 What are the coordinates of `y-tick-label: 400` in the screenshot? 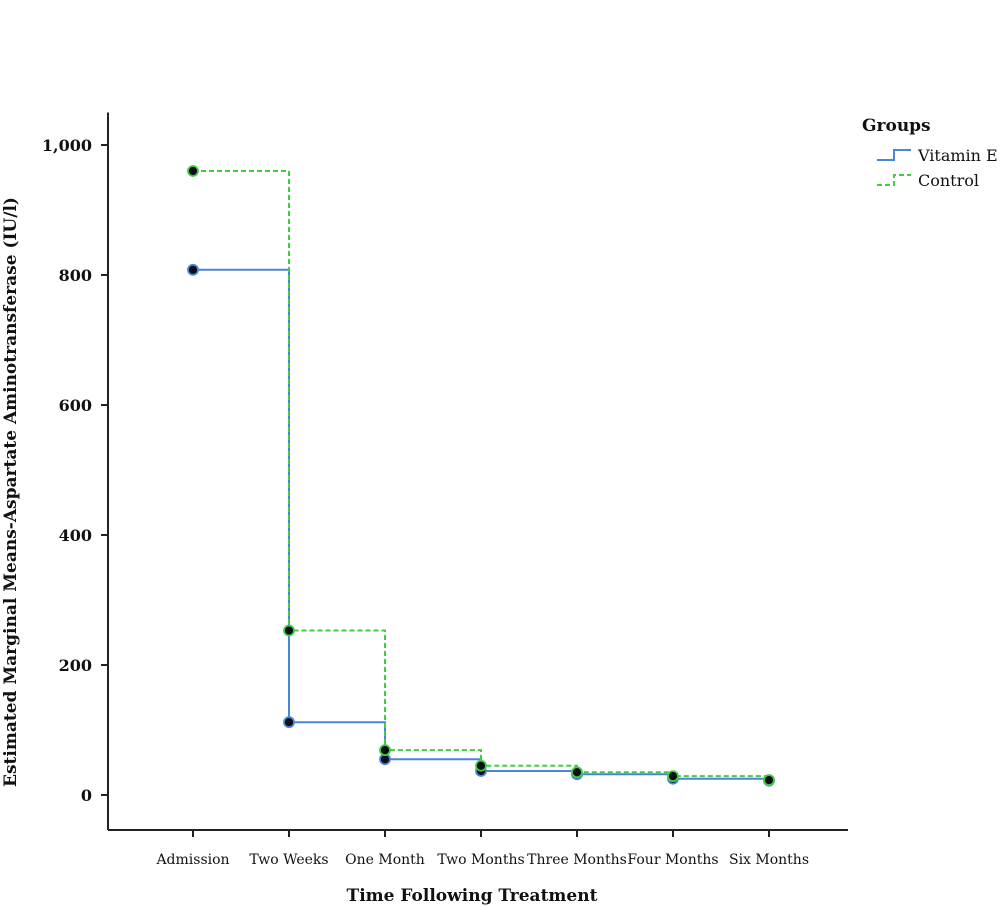 It's located at (75, 535).